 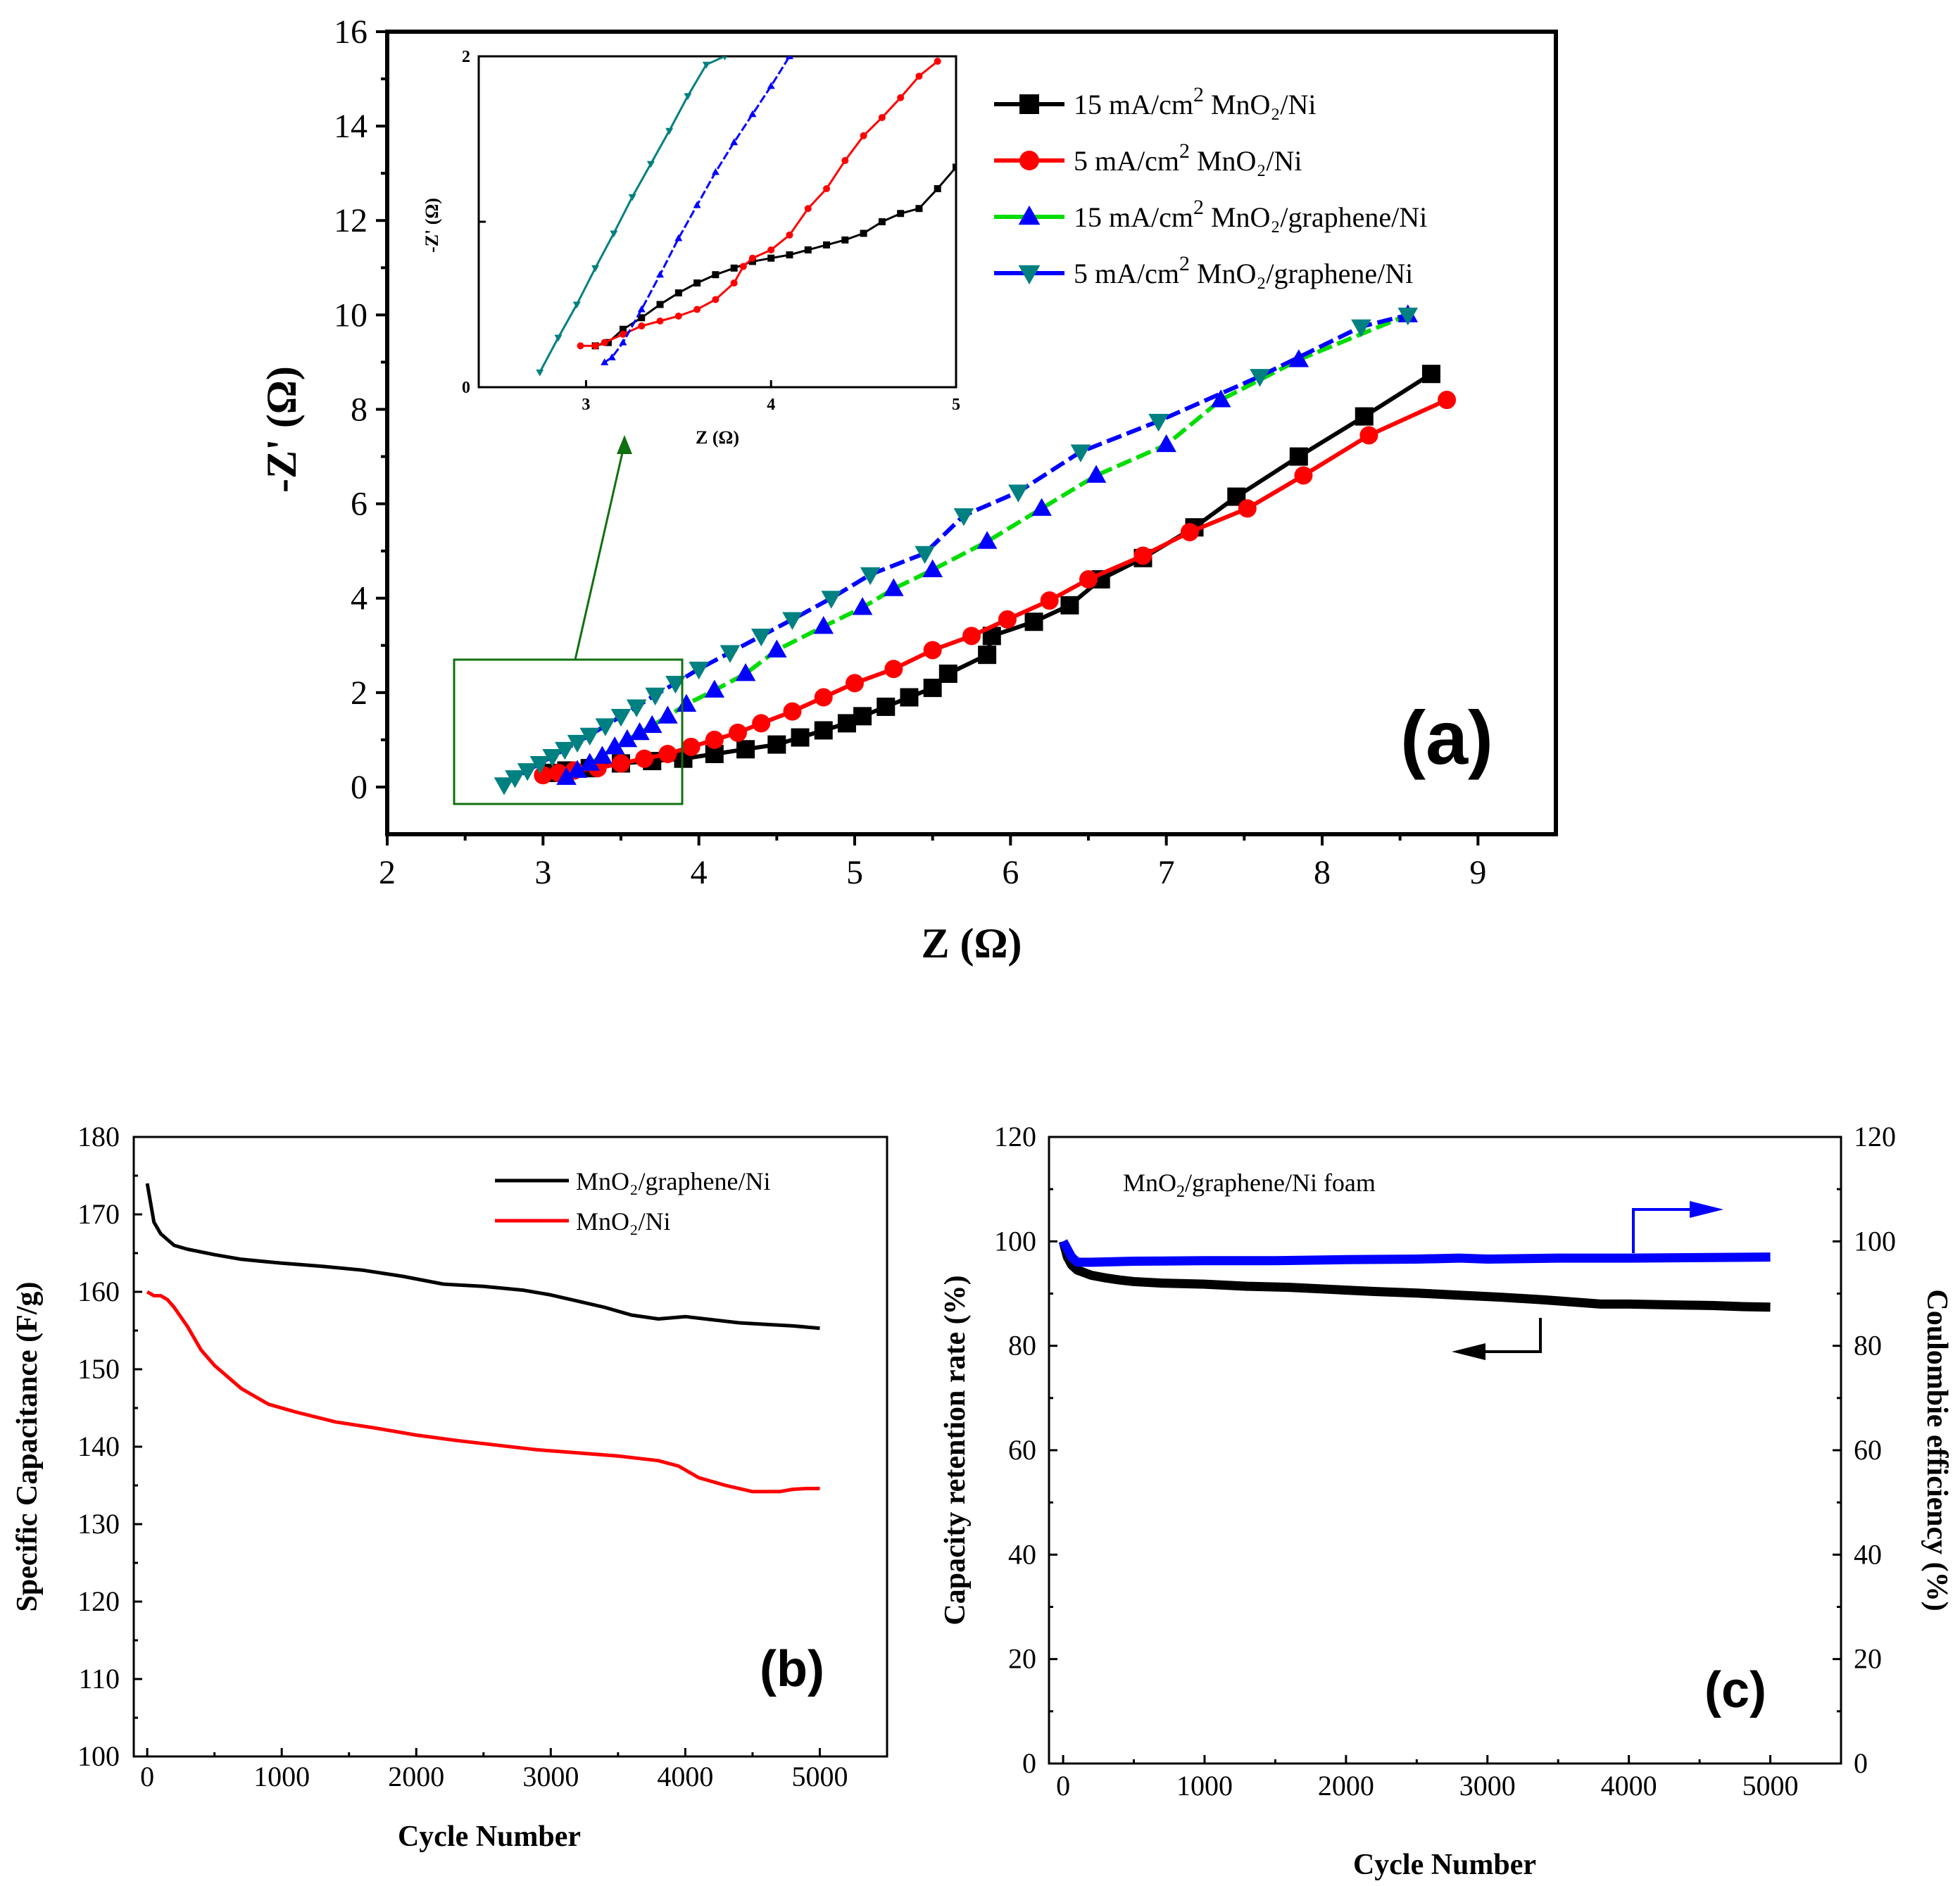 I want to click on y-tick-label: 130, so click(x=98, y=1524).